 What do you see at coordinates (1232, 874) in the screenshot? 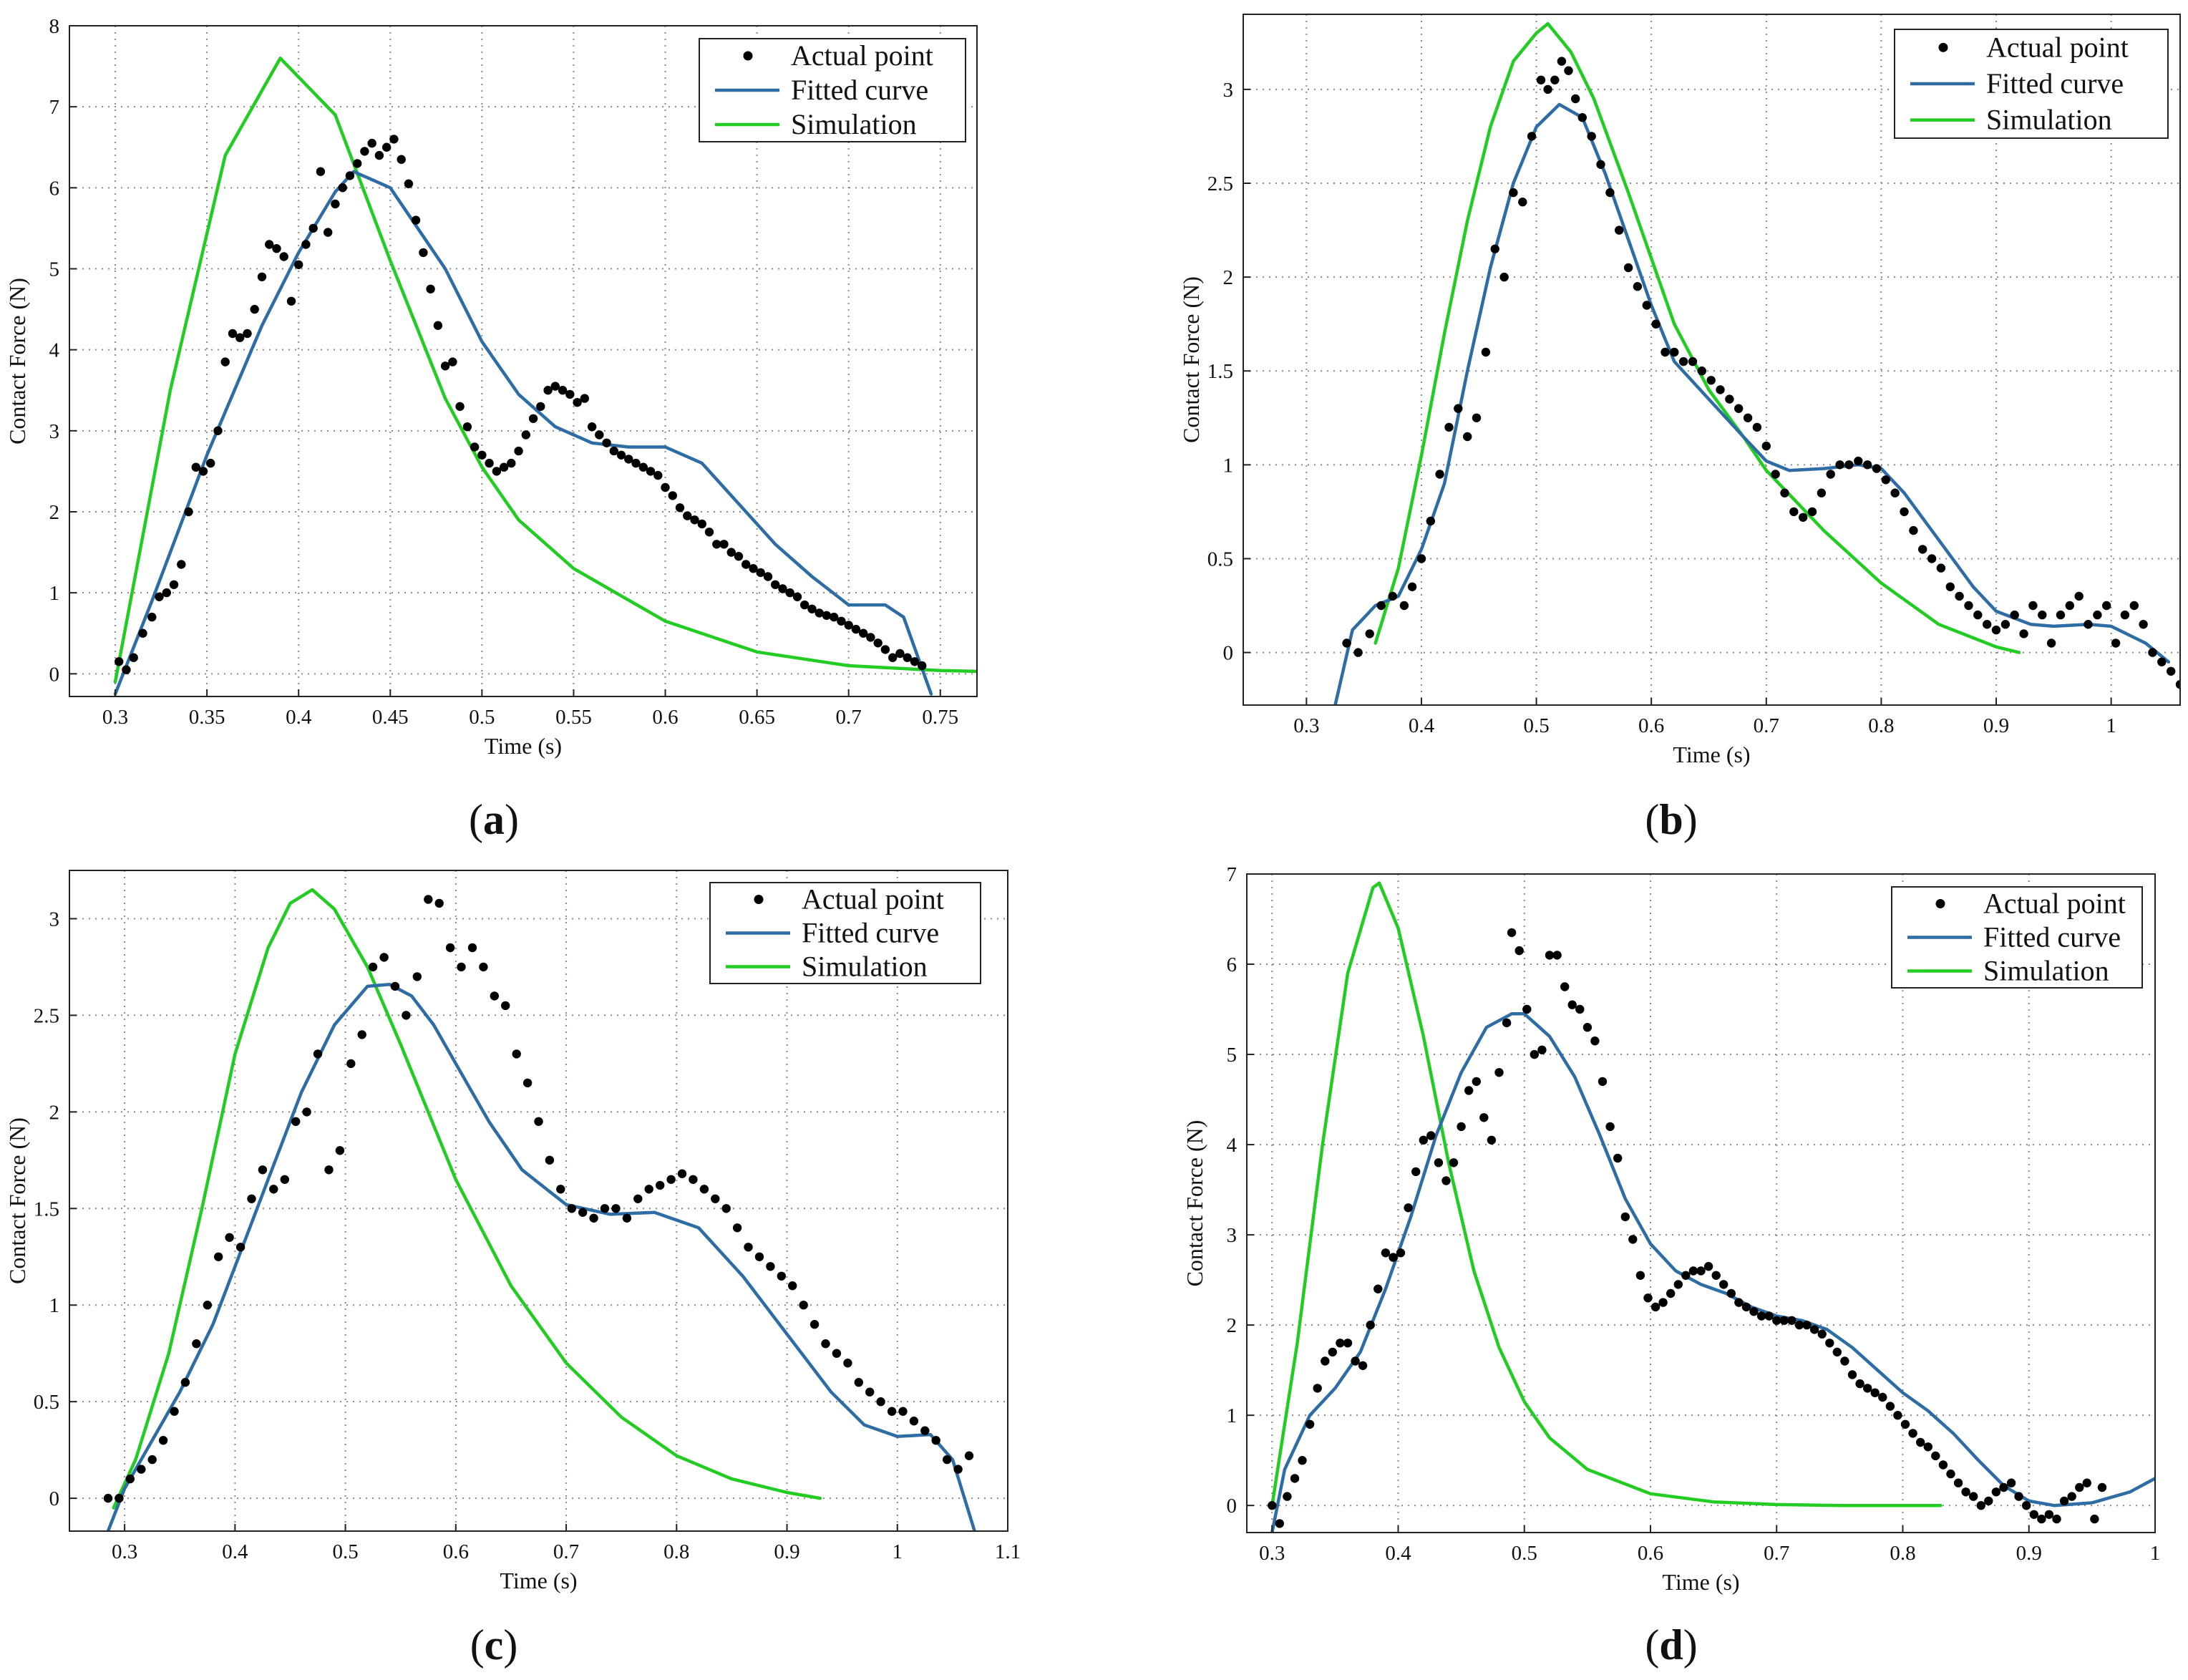
I see `y-tick-label: 7` at bounding box center [1232, 874].